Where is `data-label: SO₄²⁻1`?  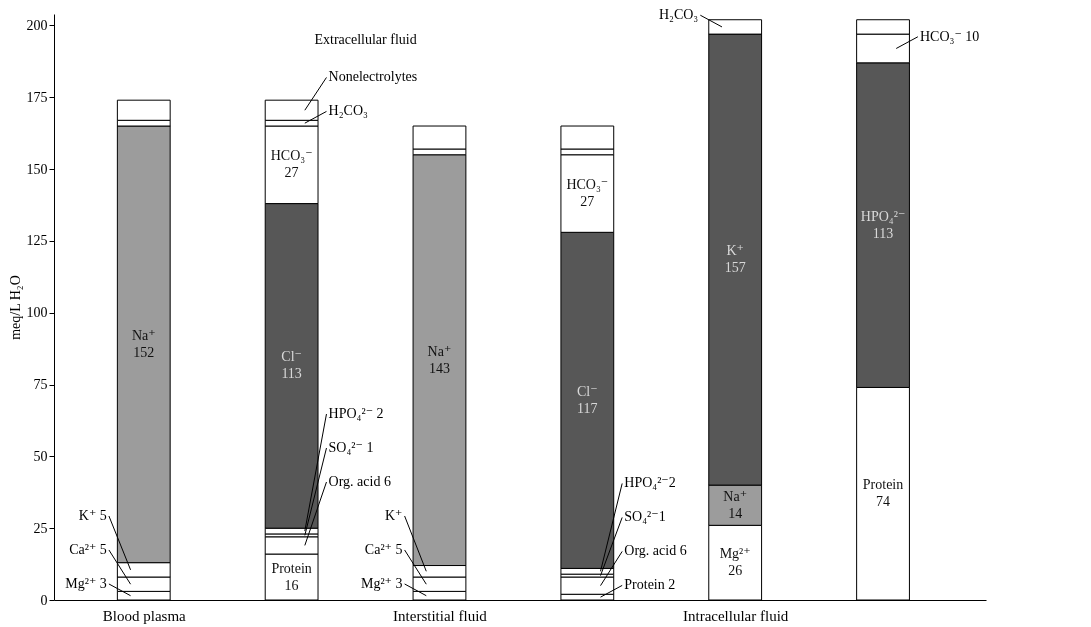
data-label: SO₄²⁻1 is located at coordinates (645, 517).